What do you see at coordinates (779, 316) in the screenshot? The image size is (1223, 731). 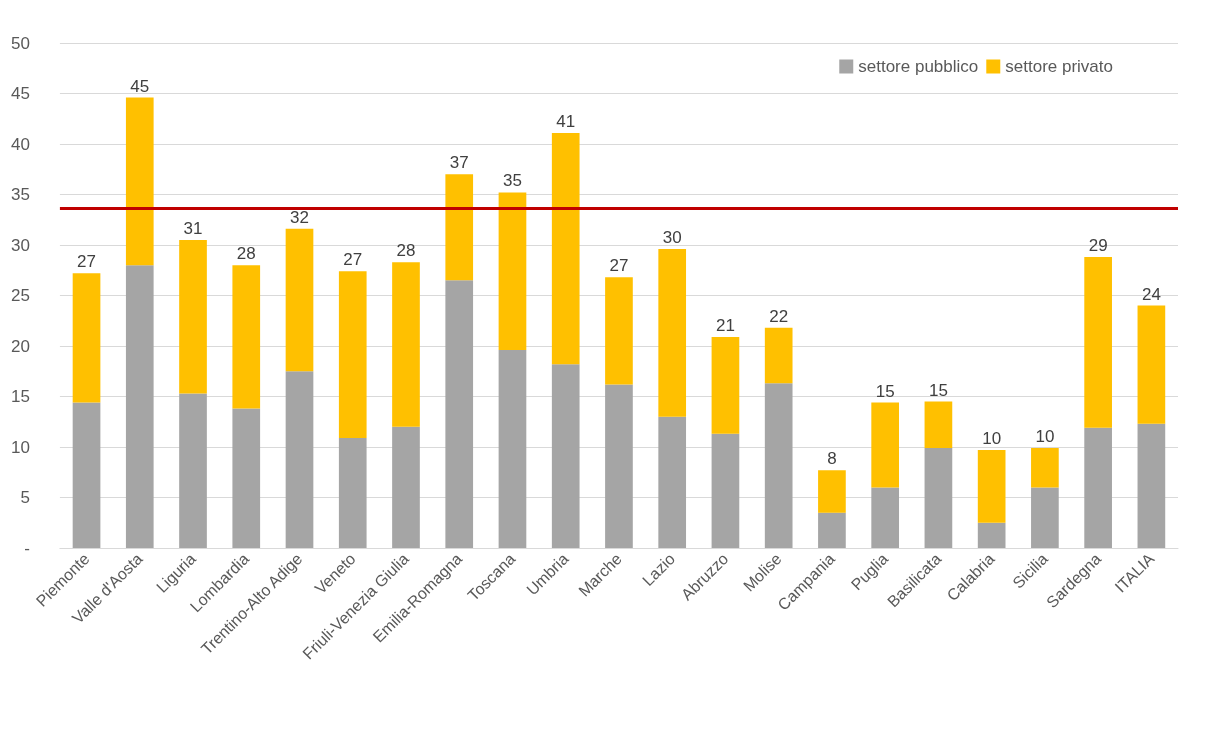 I see `total-label: 22` at bounding box center [779, 316].